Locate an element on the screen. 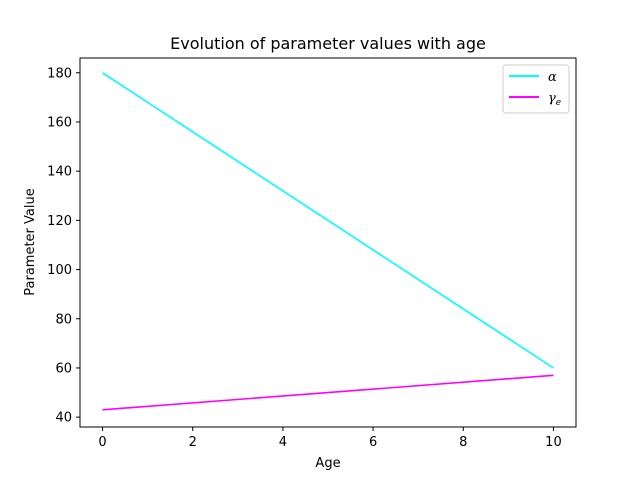 The height and width of the screenshot is (480, 640). y-tick-label: 40 is located at coordinates (63, 418).